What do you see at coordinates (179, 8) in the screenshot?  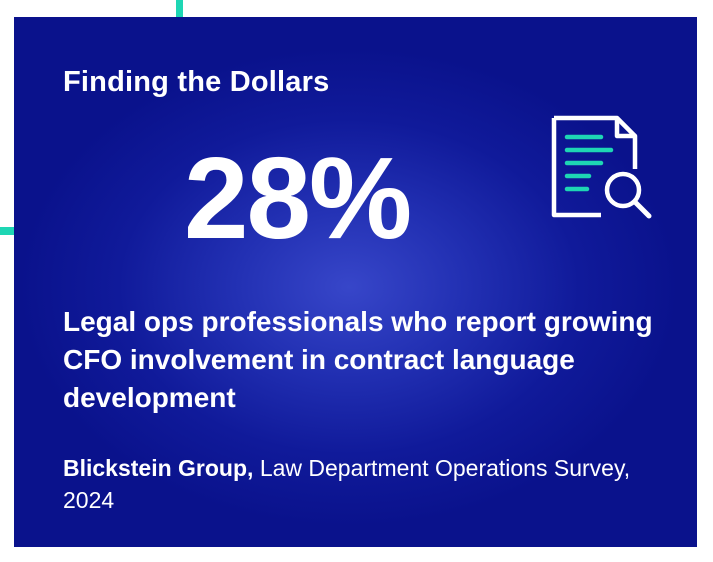 I see `accent-bar-top` at bounding box center [179, 8].